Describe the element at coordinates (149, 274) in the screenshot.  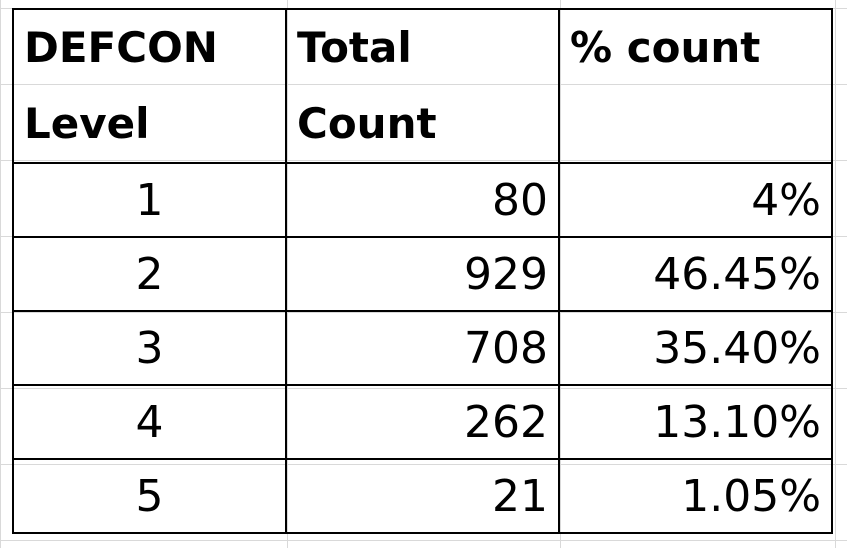
I see `level-cell: 2` at that location.